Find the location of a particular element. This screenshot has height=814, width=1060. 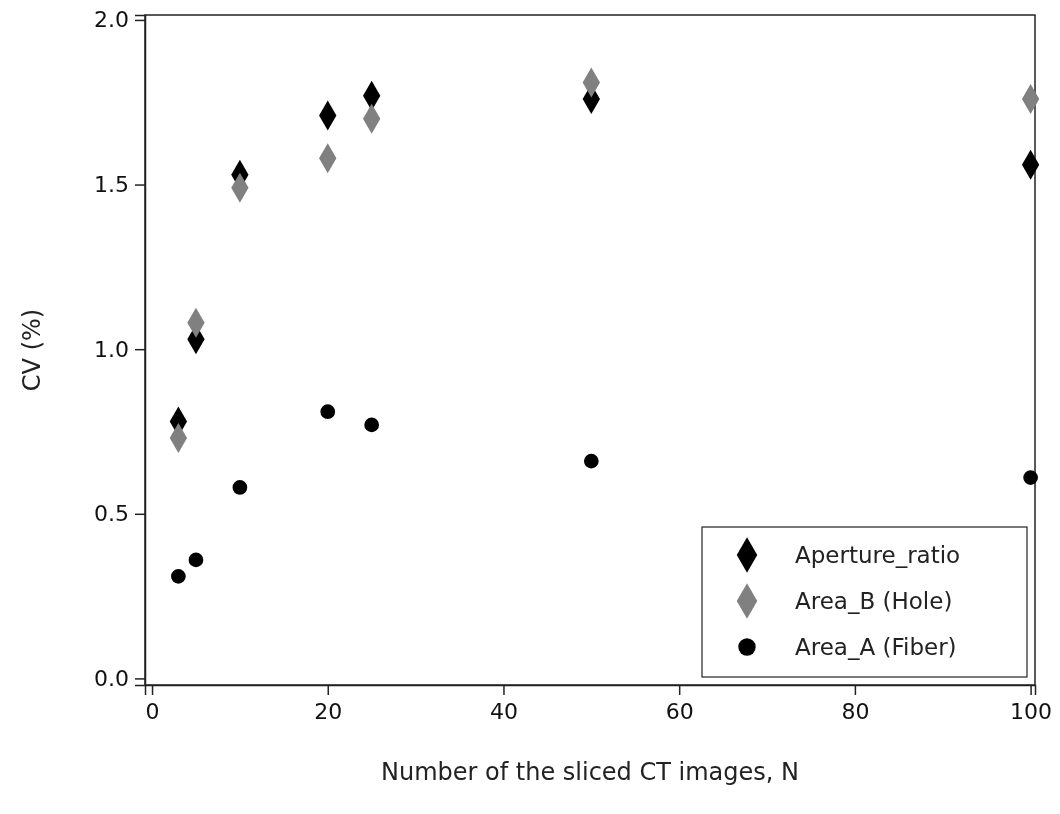

x-tick-label: 100 is located at coordinates (1031, 711).